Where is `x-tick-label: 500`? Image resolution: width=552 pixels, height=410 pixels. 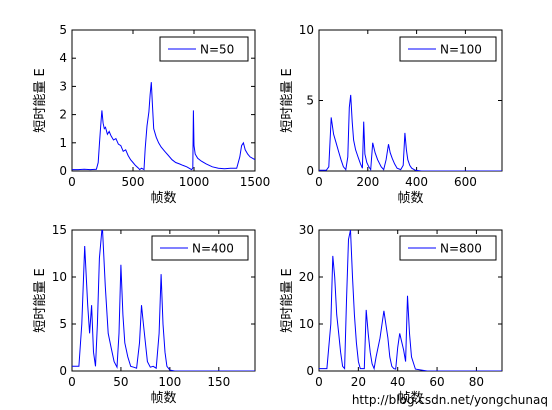
x-tick-label: 500 is located at coordinates (133, 182).